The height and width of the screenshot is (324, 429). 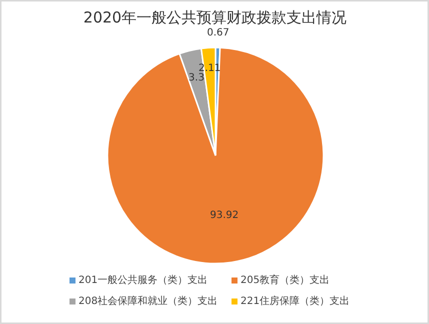 What do you see at coordinates (209, 68) in the screenshot?
I see `data-label: 2.11` at bounding box center [209, 68].